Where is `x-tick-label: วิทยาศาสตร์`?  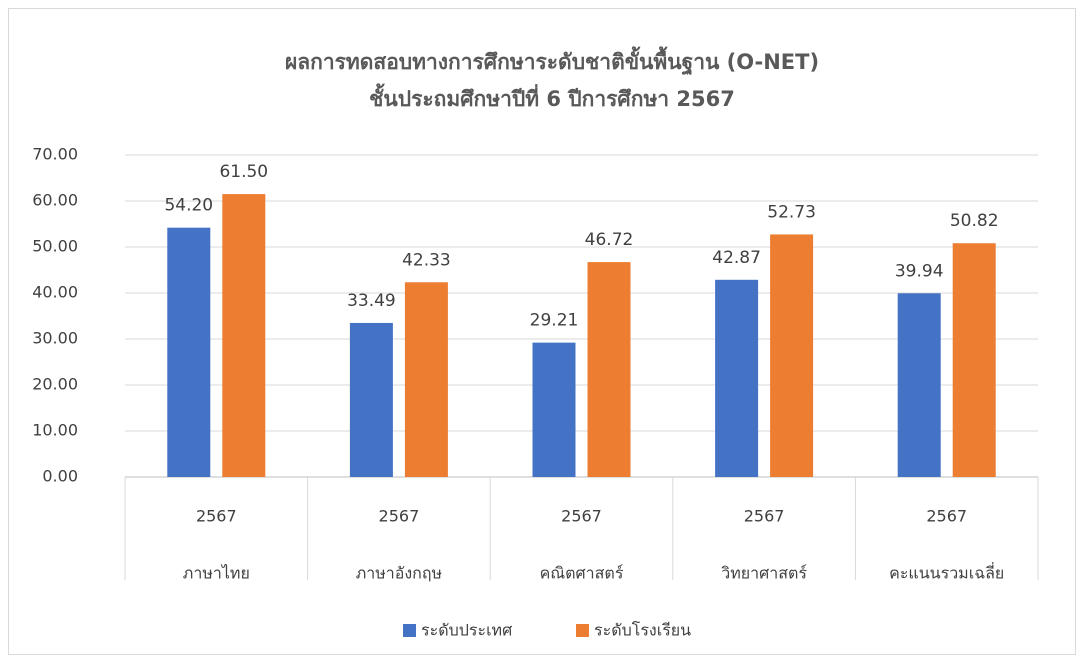 x-tick-label: วิทยาศาสตร์ is located at coordinates (764, 573).